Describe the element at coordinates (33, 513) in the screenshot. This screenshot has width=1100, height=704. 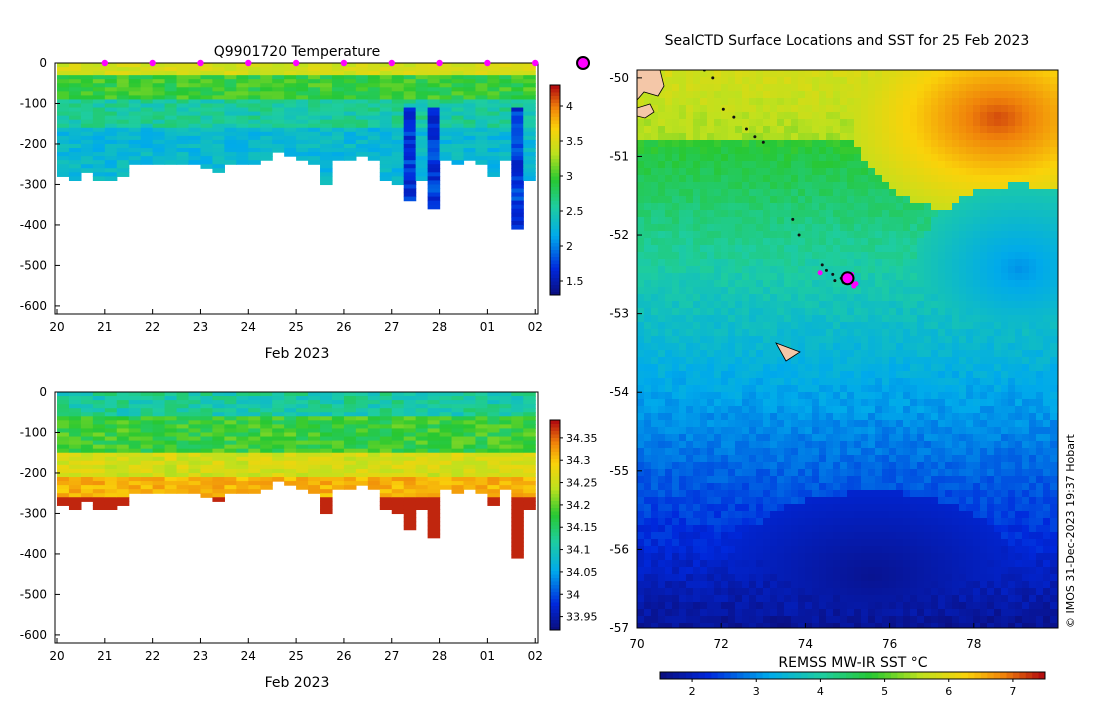
I see `y-tick-label: -300` at that location.